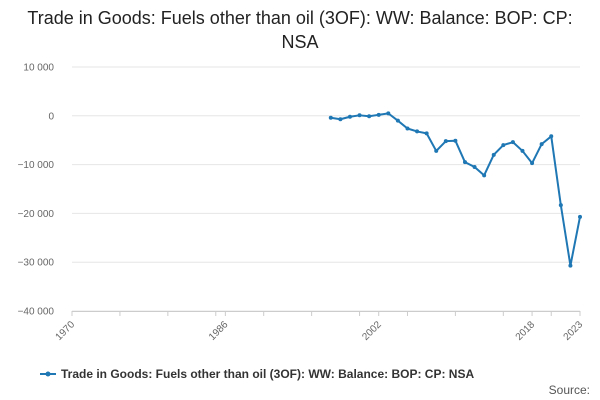 The height and width of the screenshot is (400, 600). I want to click on x-tick-label: 2023, so click(574, 331).